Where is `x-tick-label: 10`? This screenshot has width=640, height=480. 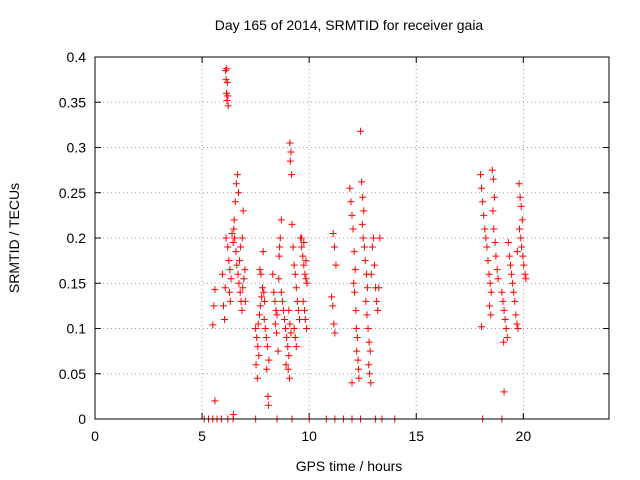 x-tick-label: 10 is located at coordinates (309, 436).